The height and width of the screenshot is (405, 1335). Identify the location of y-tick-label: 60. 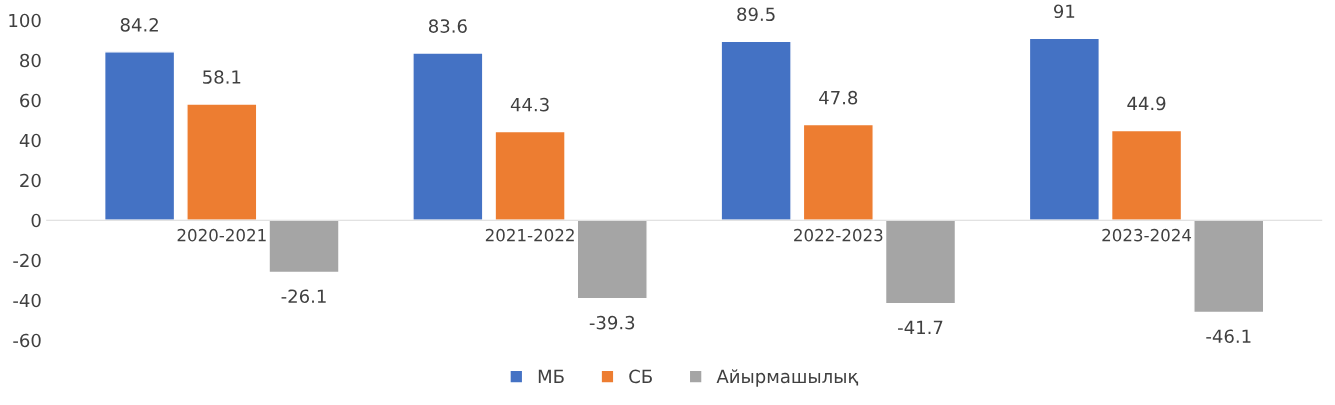
(30, 100).